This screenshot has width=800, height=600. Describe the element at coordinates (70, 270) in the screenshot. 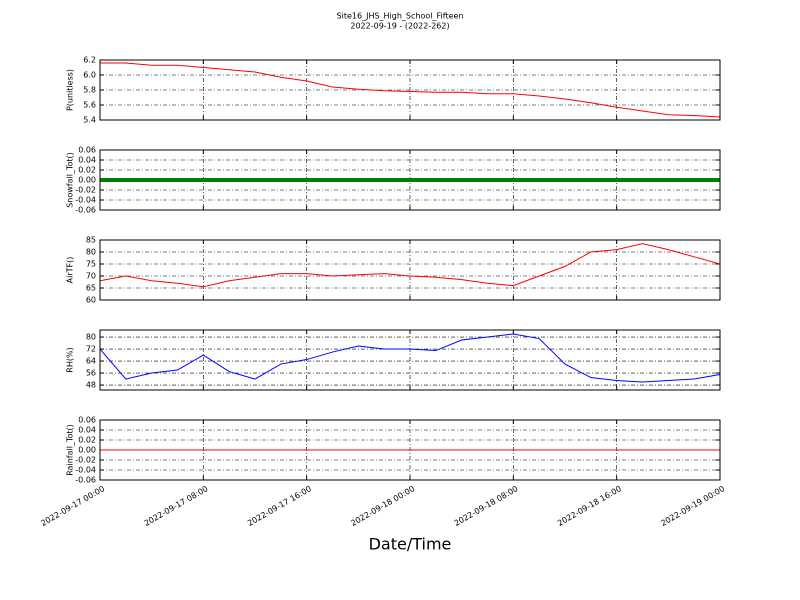

I see `y-axis-label: AirTF()` at that location.